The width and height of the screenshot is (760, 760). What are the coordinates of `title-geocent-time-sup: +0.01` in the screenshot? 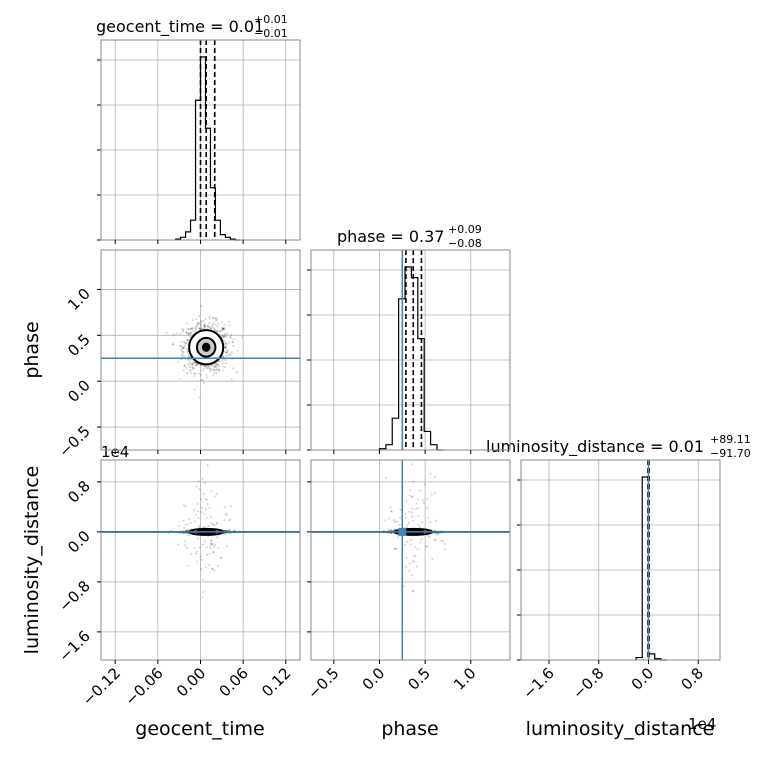 It's located at (271, 19).